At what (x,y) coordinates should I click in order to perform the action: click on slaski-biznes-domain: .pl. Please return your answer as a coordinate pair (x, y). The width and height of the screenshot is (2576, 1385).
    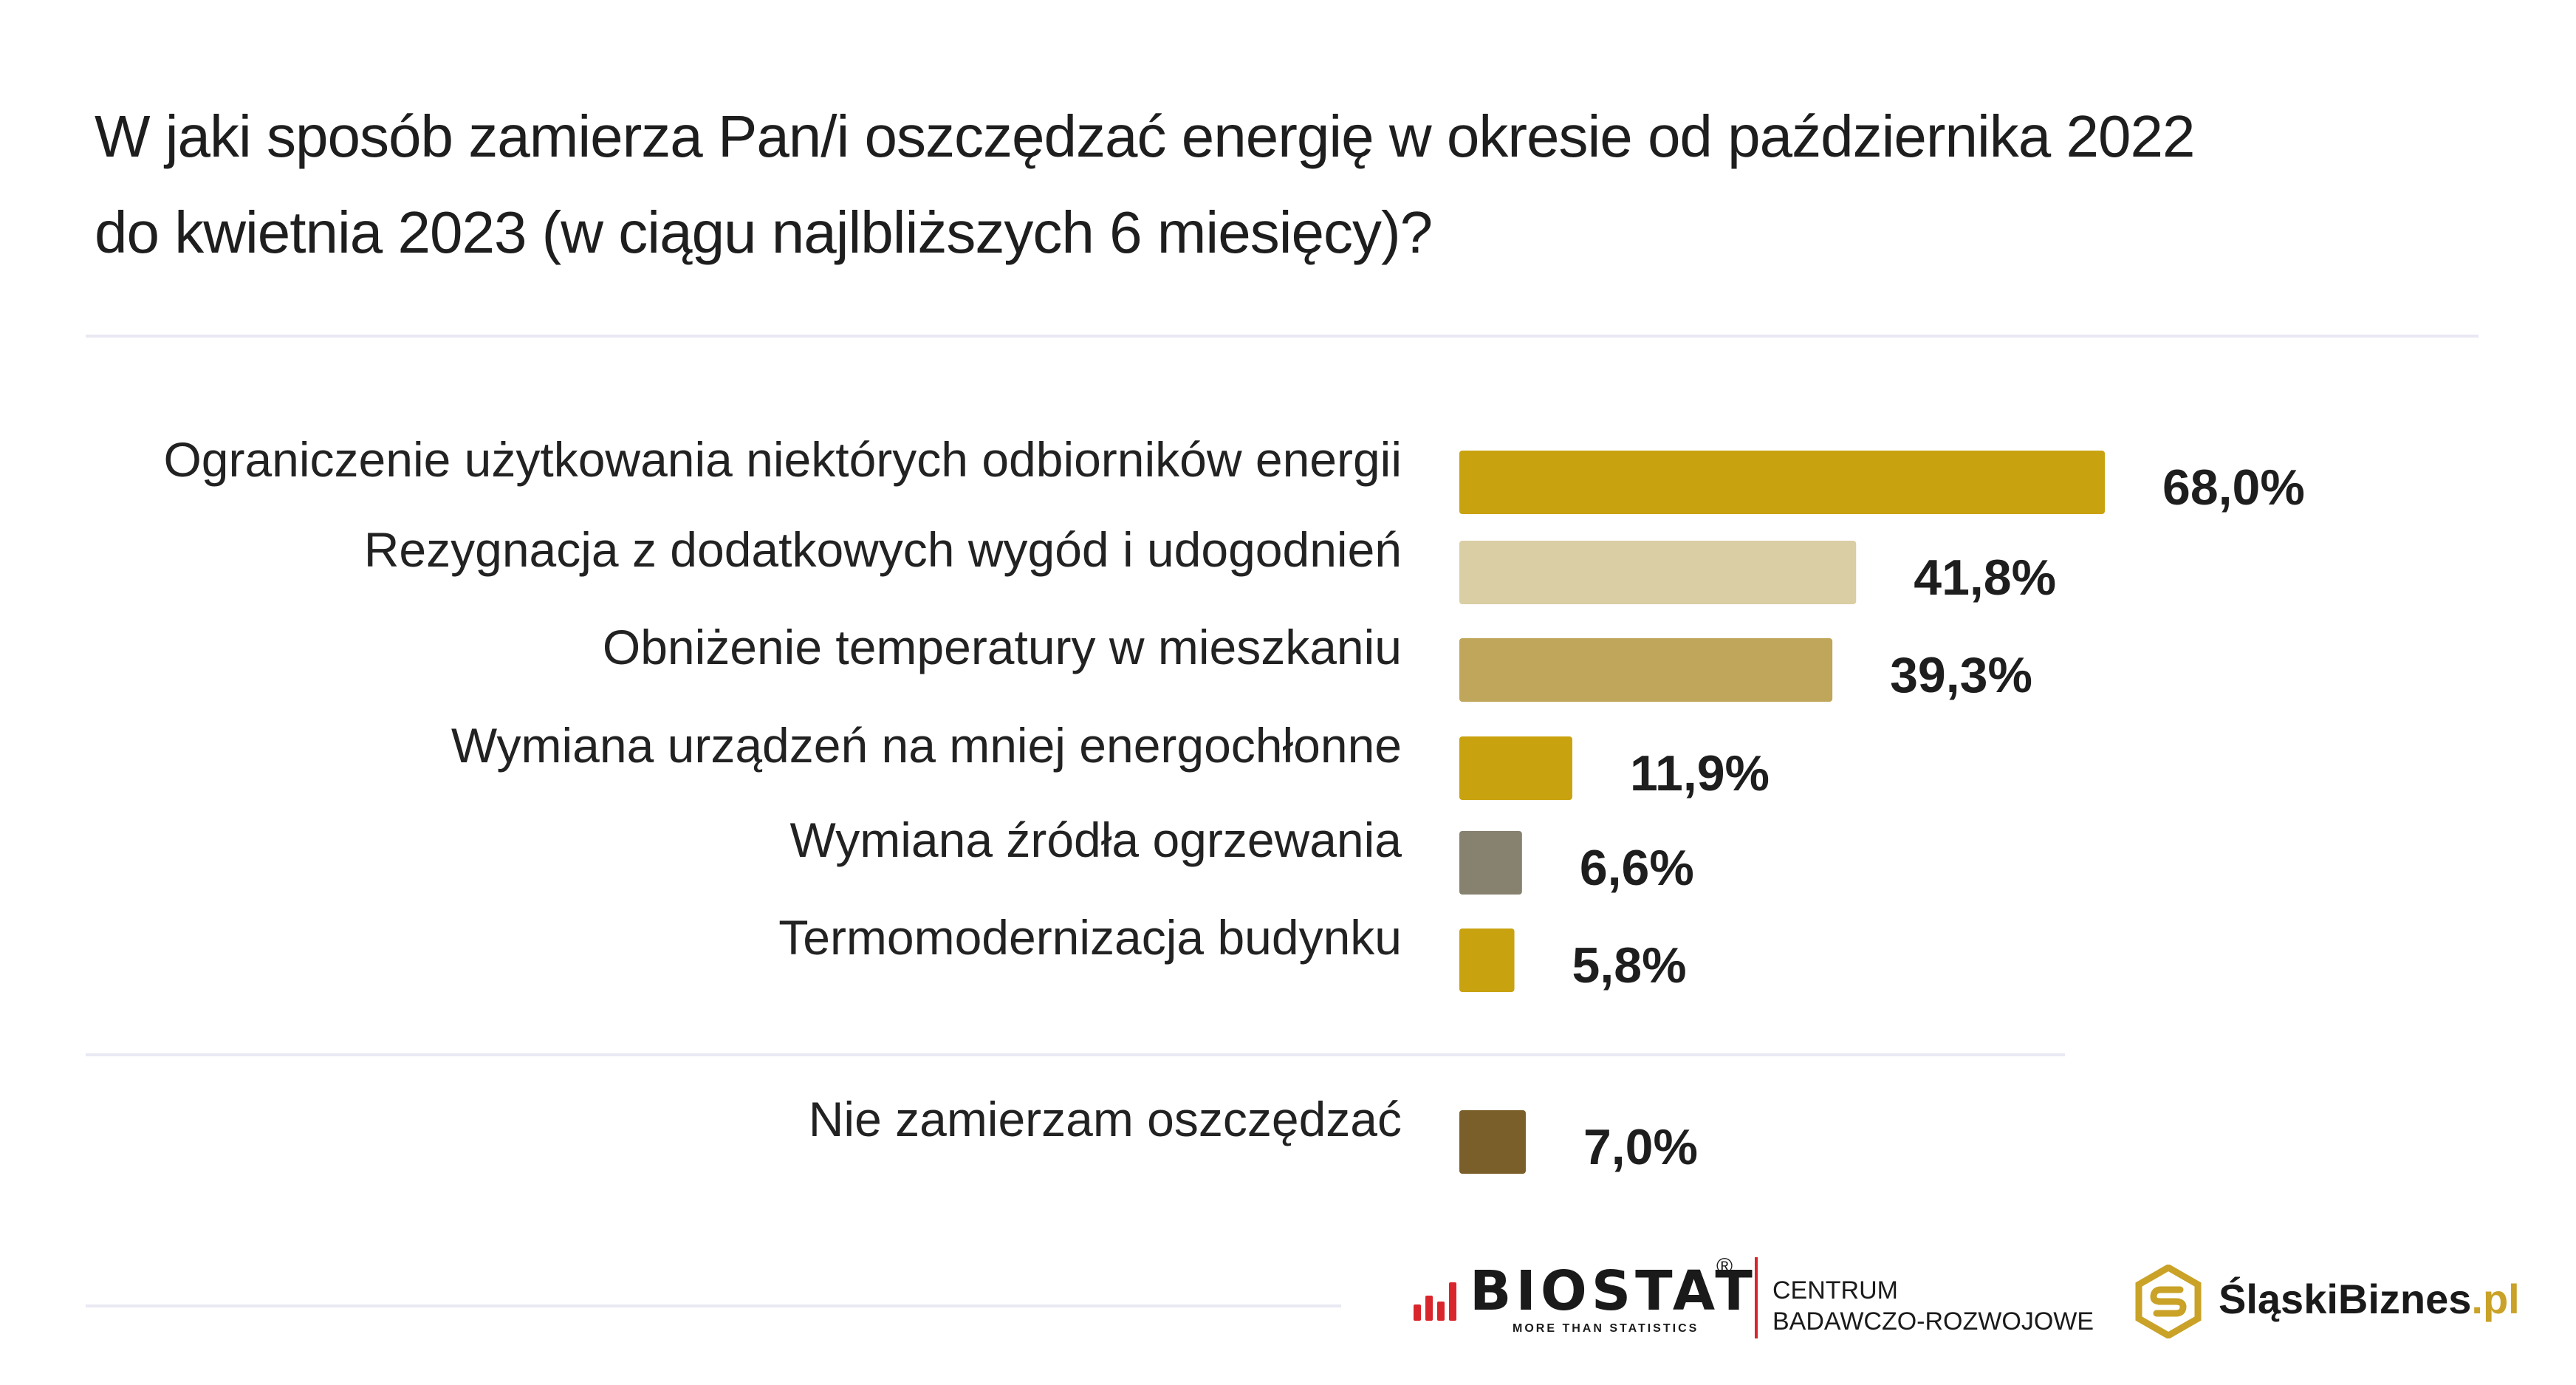
    Looking at the image, I should click on (2495, 1299).